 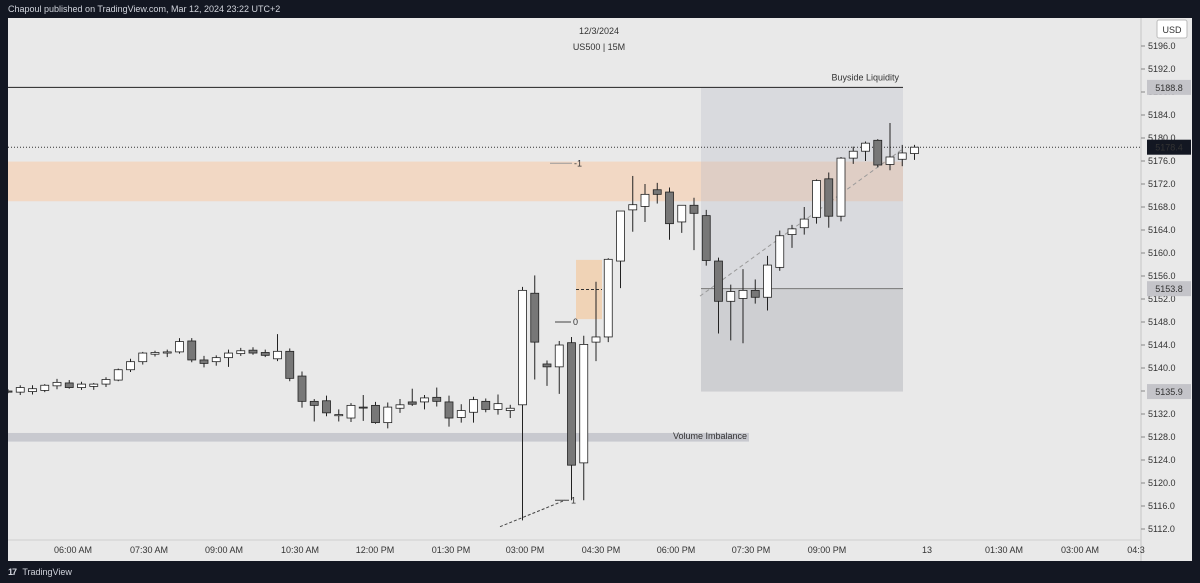 I want to click on chart-symbol: US500 | 15M, so click(x=599, y=47).